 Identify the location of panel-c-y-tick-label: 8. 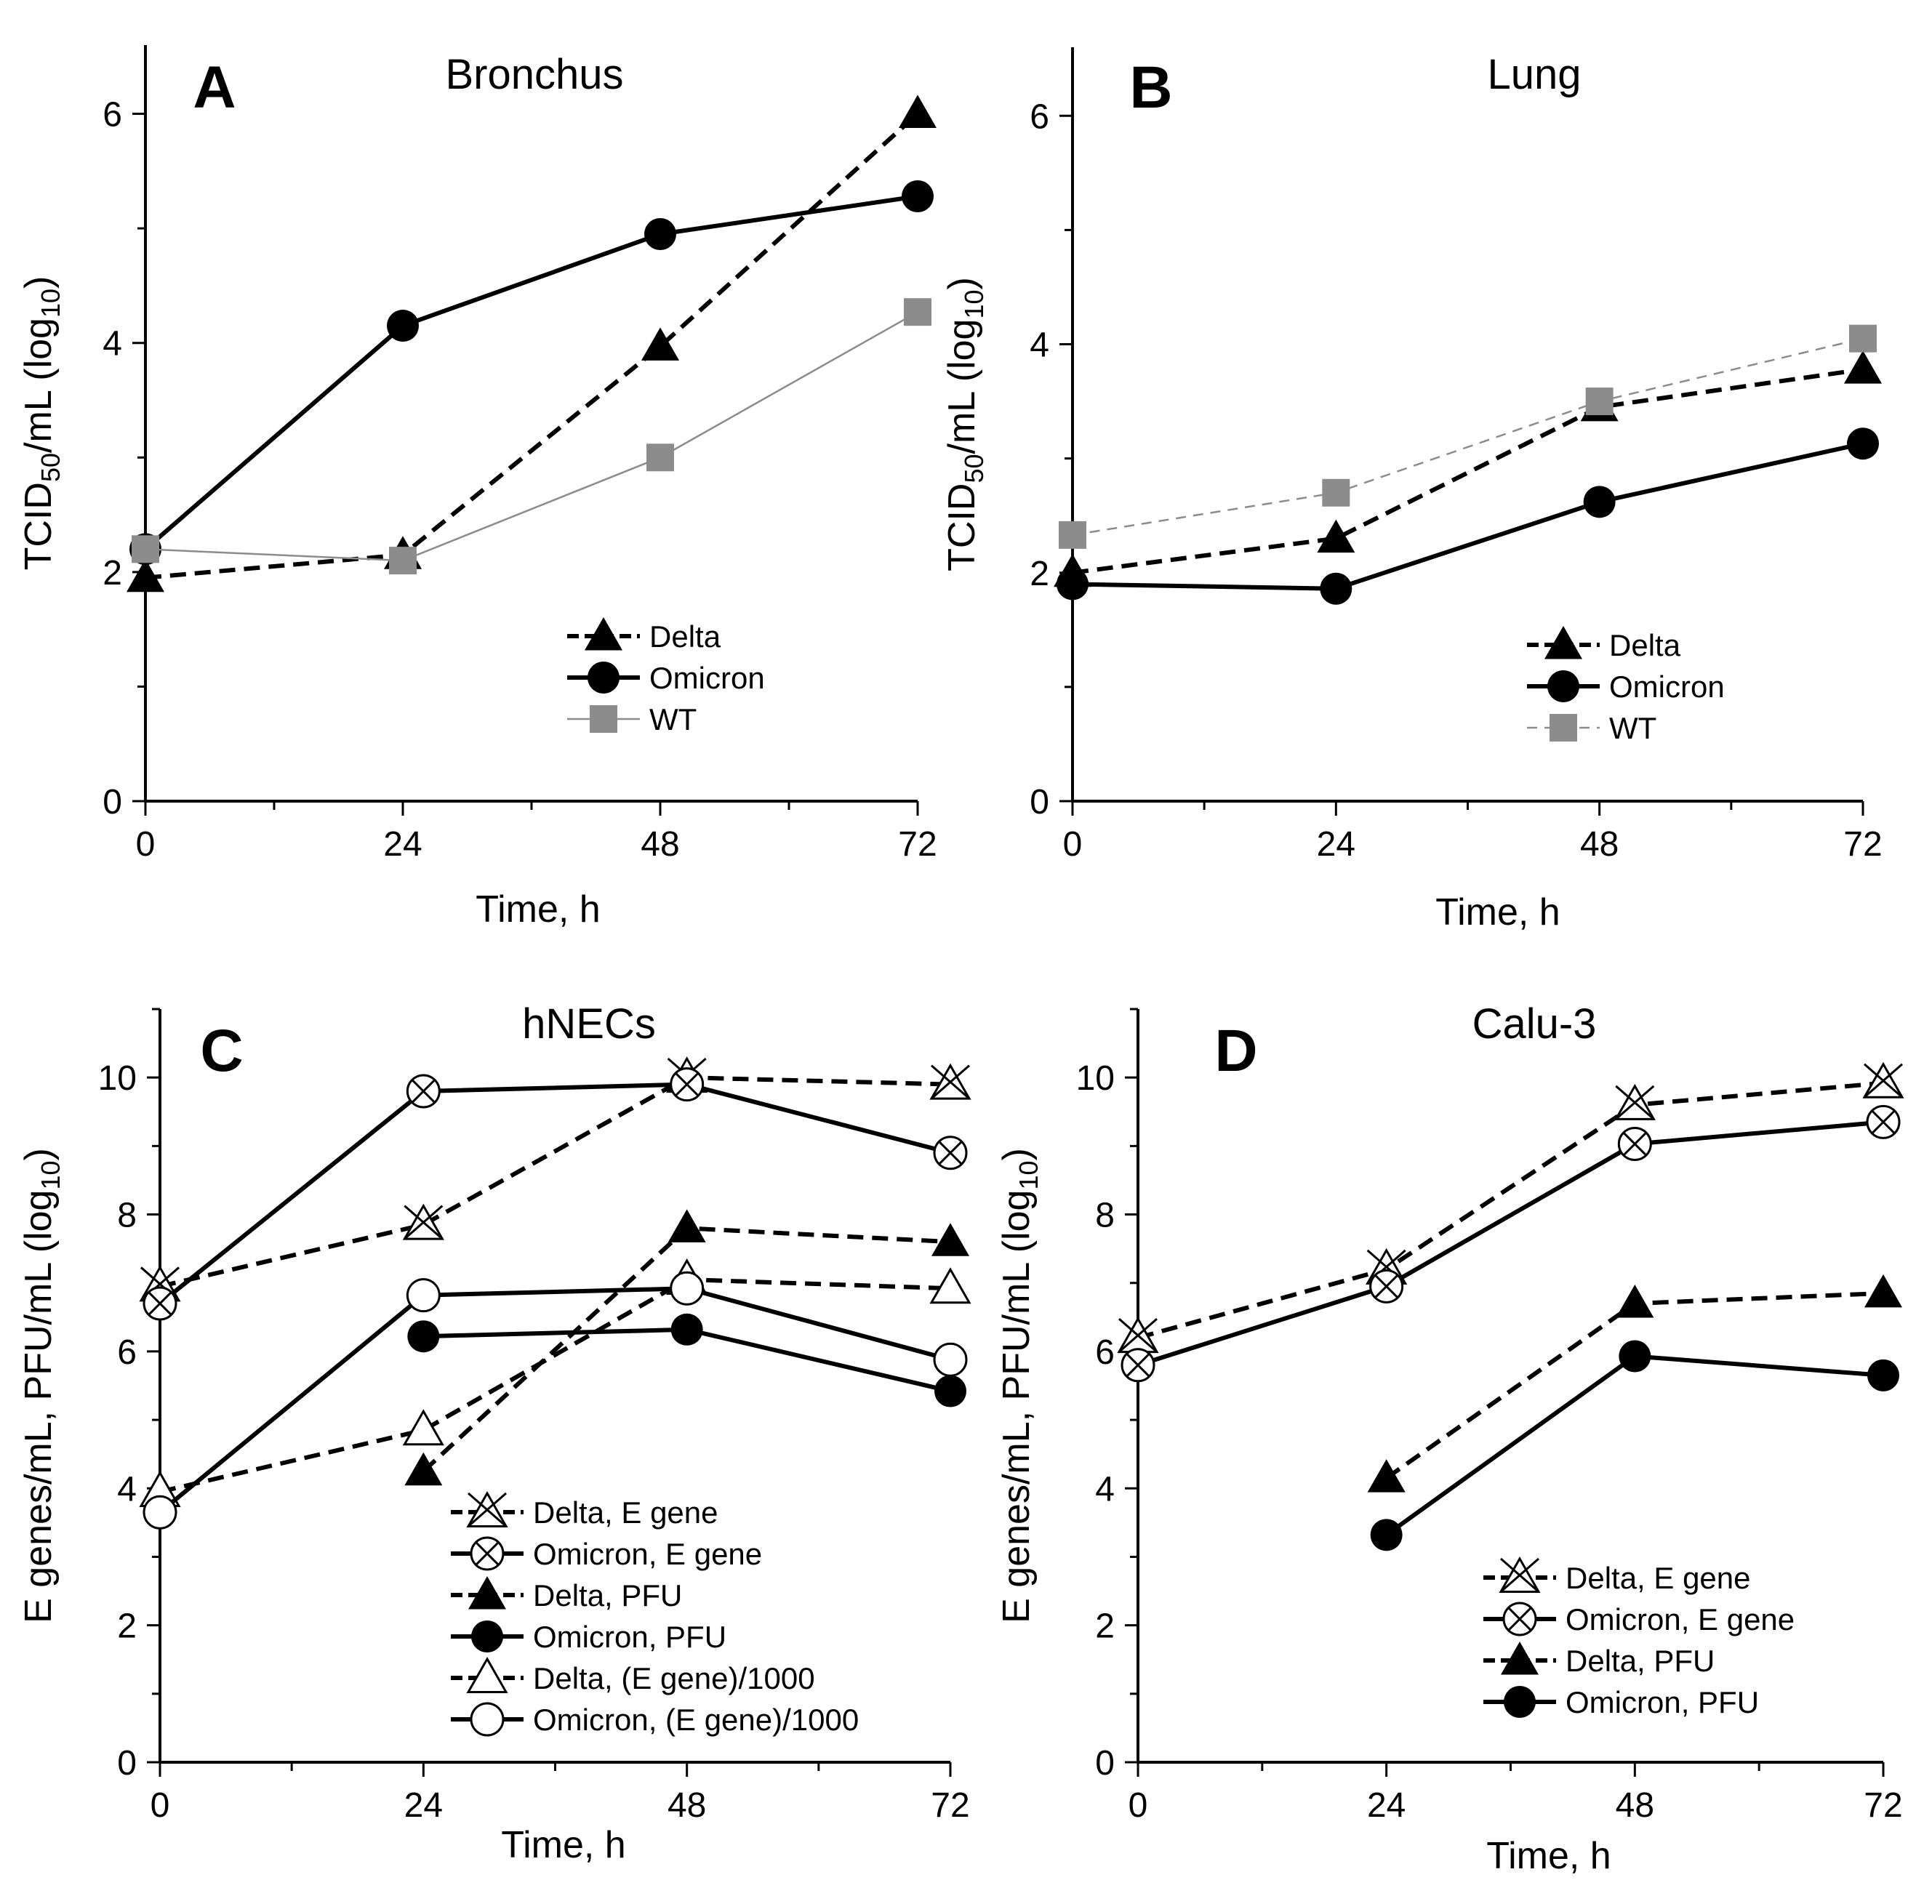
(127, 1216).